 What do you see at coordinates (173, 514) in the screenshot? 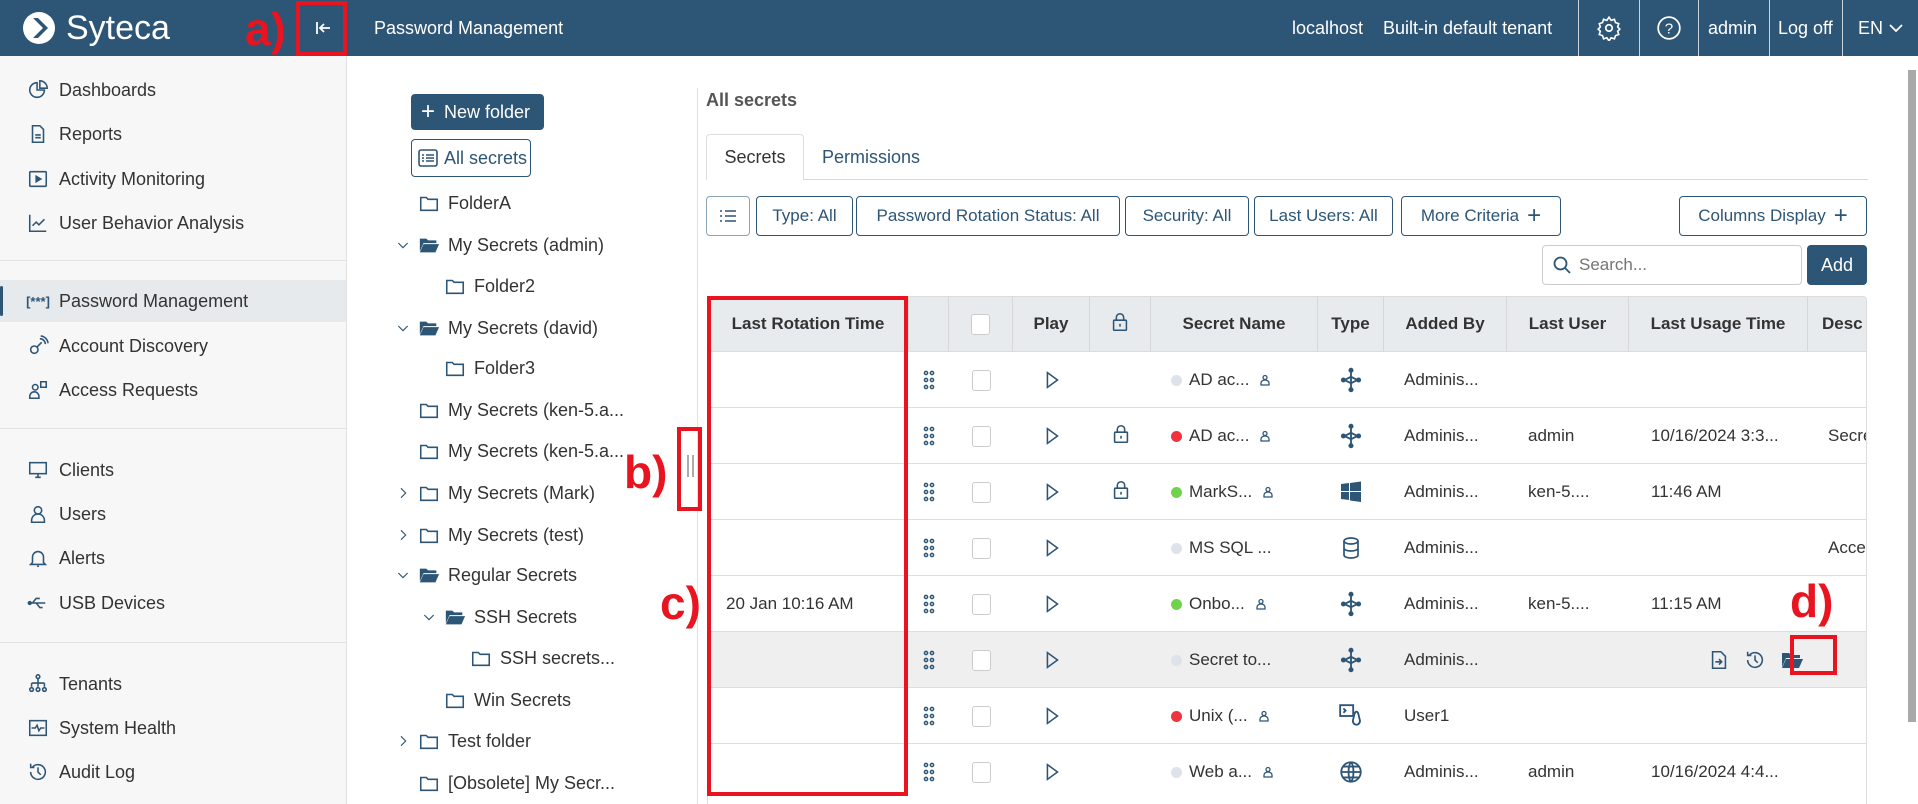
I see `sidebar-item-users: Users` at bounding box center [173, 514].